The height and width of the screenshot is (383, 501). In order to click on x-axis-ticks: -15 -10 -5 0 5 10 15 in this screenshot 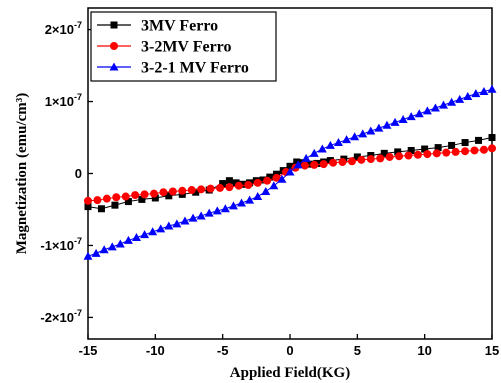, I will do `click(289, 346)`.